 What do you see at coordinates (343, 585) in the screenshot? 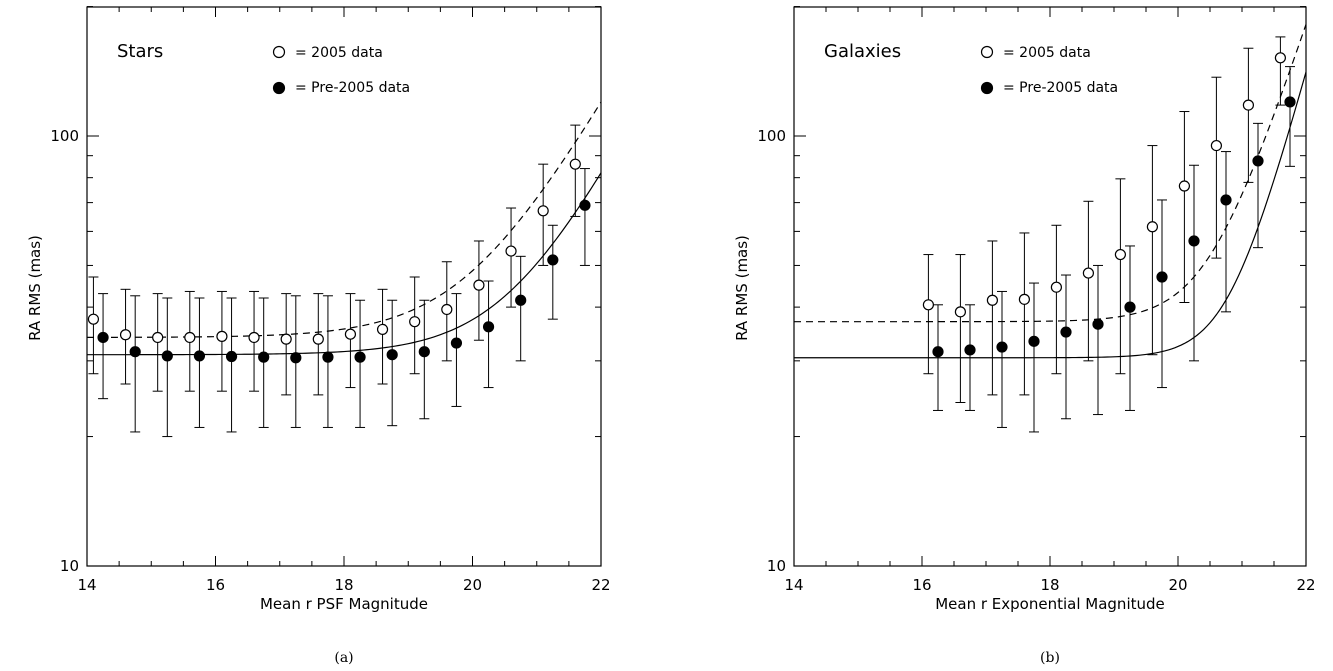
I see `x-tick-label-a: 18` at bounding box center [343, 585].